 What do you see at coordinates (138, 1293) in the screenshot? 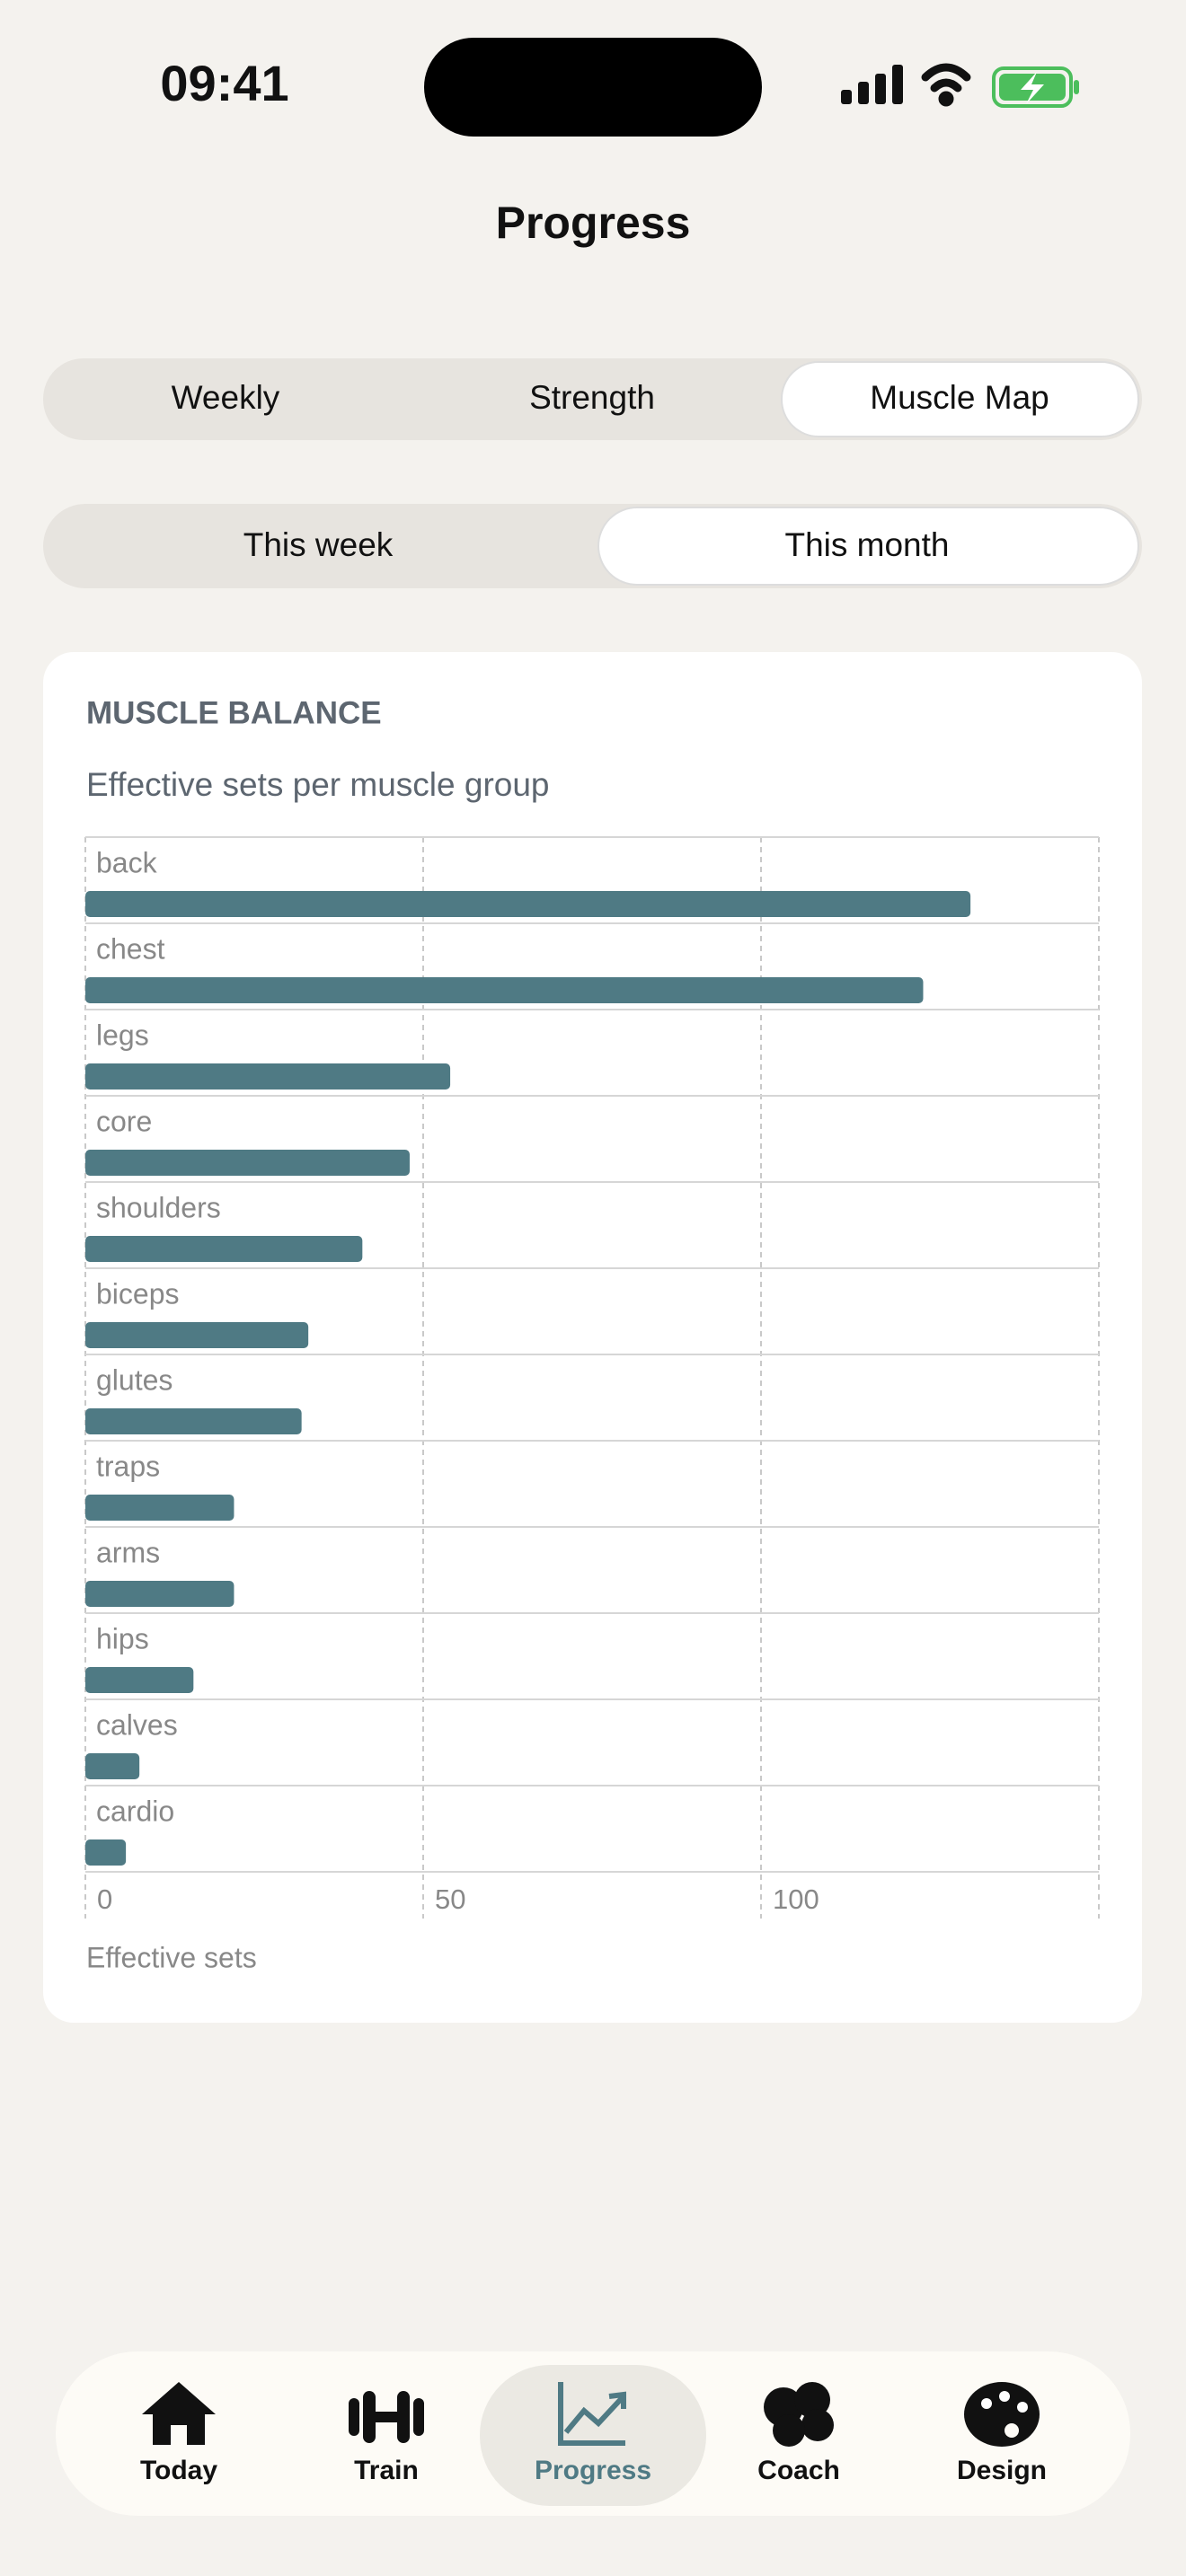
I see `category-label: biceps` at bounding box center [138, 1293].